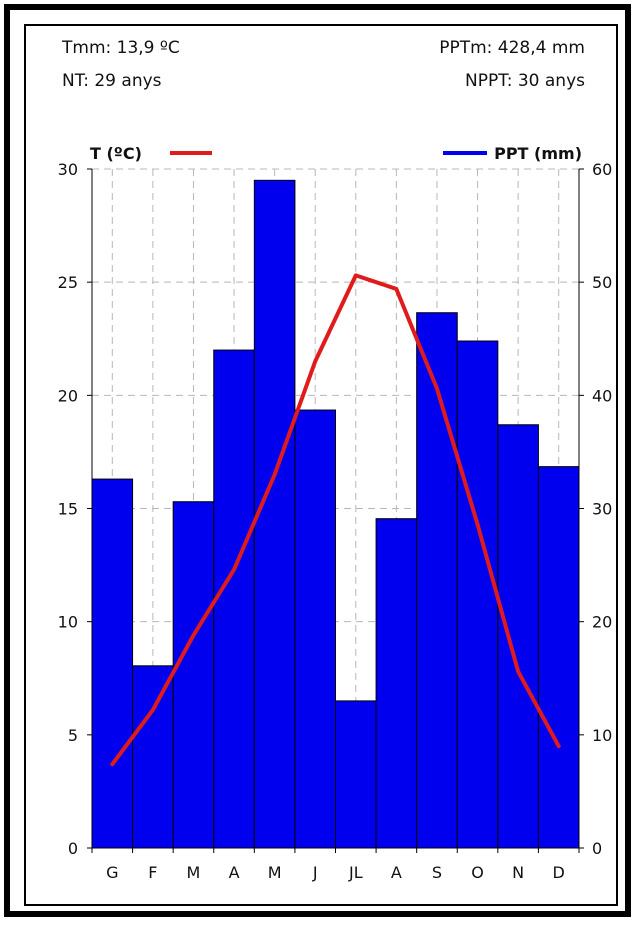 The height and width of the screenshot is (925, 641). I want to click on stat-tmm: Tmm: 13,9 ºC, so click(121, 48).